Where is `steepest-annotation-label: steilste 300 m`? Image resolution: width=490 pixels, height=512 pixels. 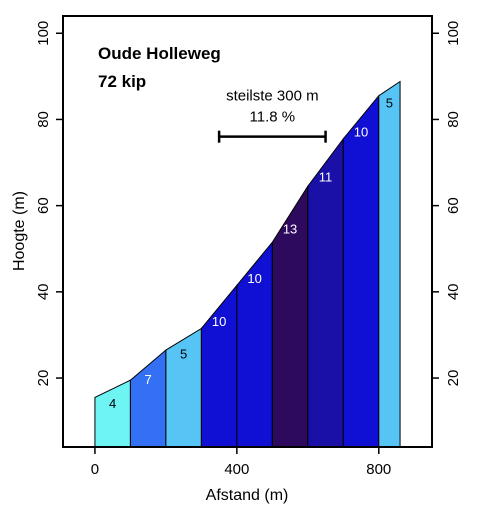
steepest-annotation-label: steilste 300 m is located at coordinates (272, 96).